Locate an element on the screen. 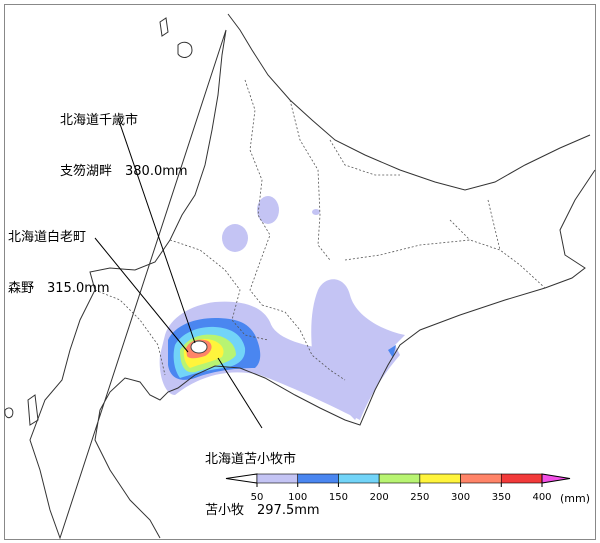 Image resolution: width=600 pixels, height=543 pixels. rain-50-tokachi is located at coordinates (358, 349).